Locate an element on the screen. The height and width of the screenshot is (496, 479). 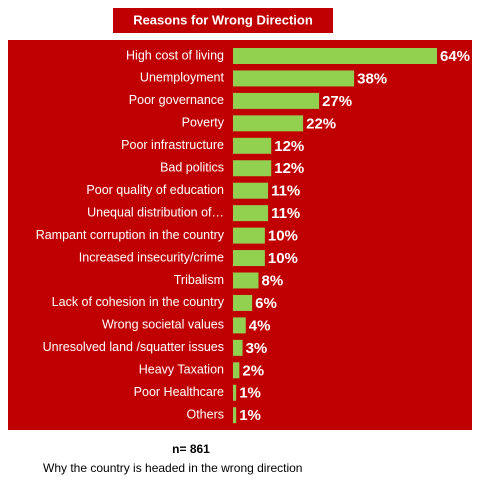
category-label: Bad politics is located at coordinates (192, 168).